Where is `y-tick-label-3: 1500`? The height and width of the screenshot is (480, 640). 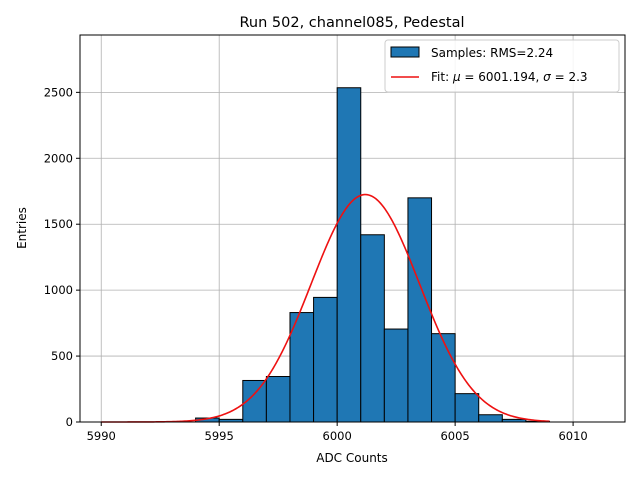
y-tick-label-3: 1500 is located at coordinates (58, 224).